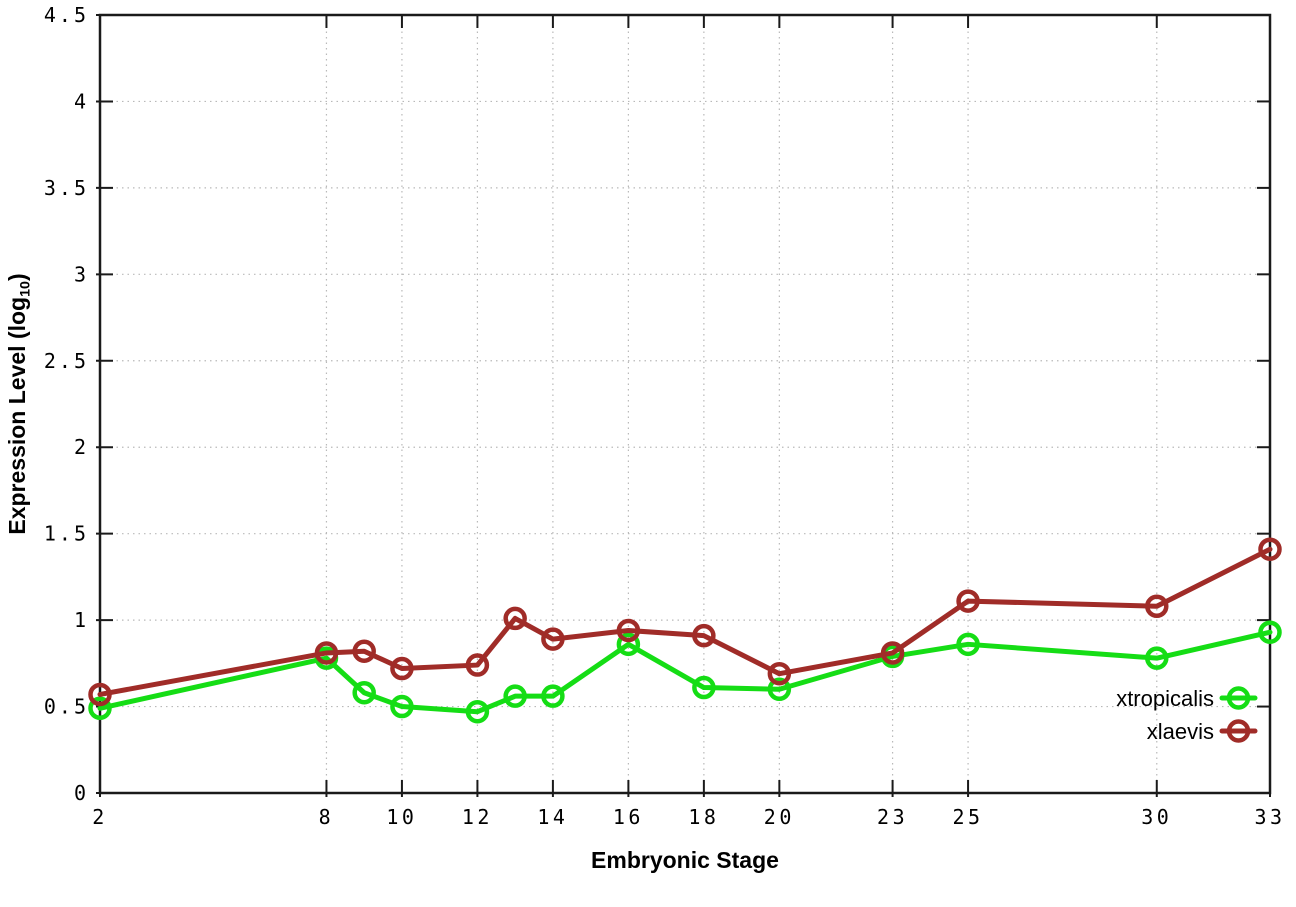 The height and width of the screenshot is (907, 1296). I want to click on legend-label-xtropicalis: xtropicalis, so click(1165, 698).